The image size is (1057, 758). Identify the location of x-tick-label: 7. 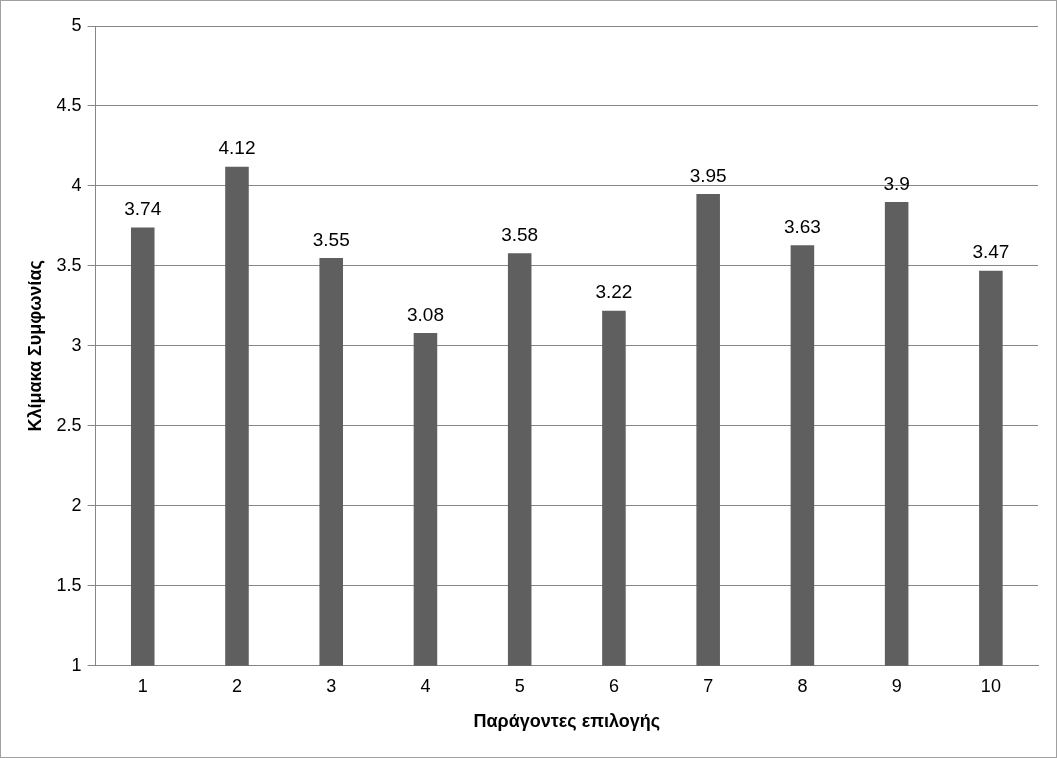
(708, 685).